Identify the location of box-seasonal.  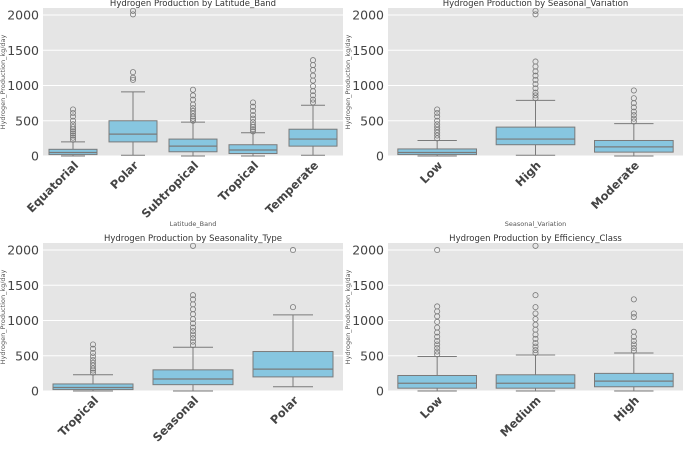
(193, 317).